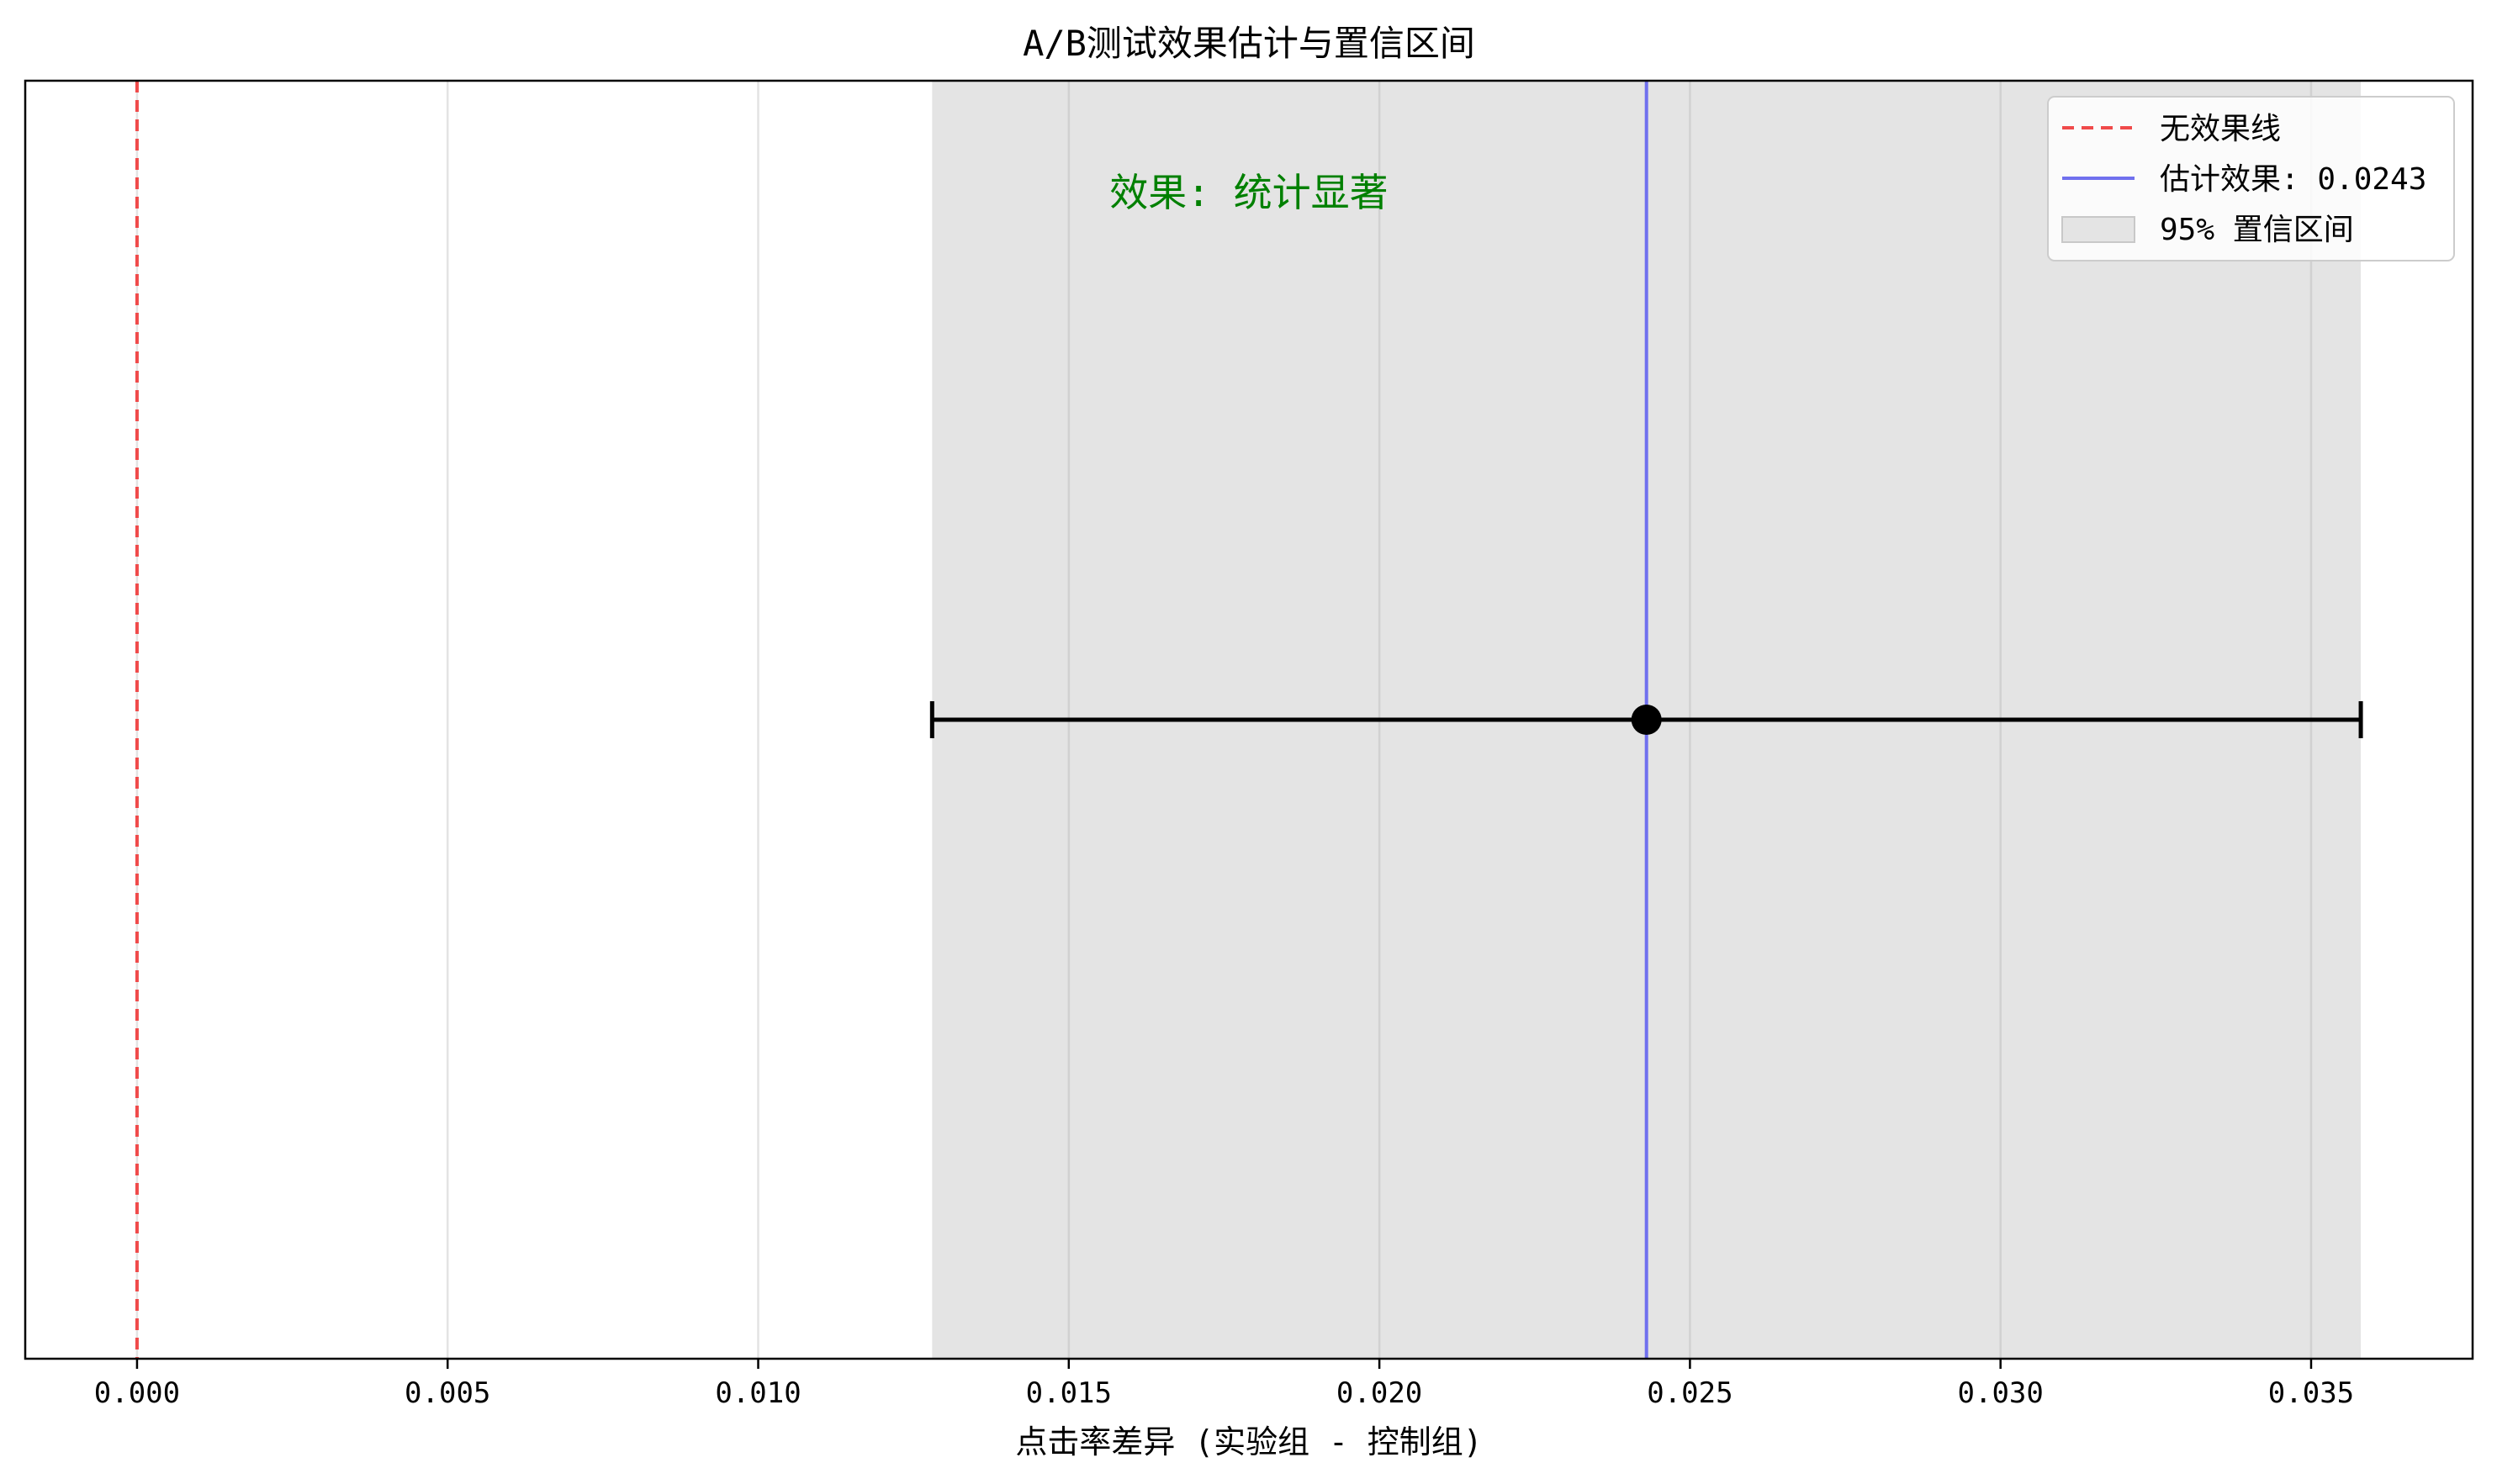 This screenshot has height=1484, width=2497. What do you see at coordinates (447, 1393) in the screenshot?
I see `x-tick-label: 0.005` at bounding box center [447, 1393].